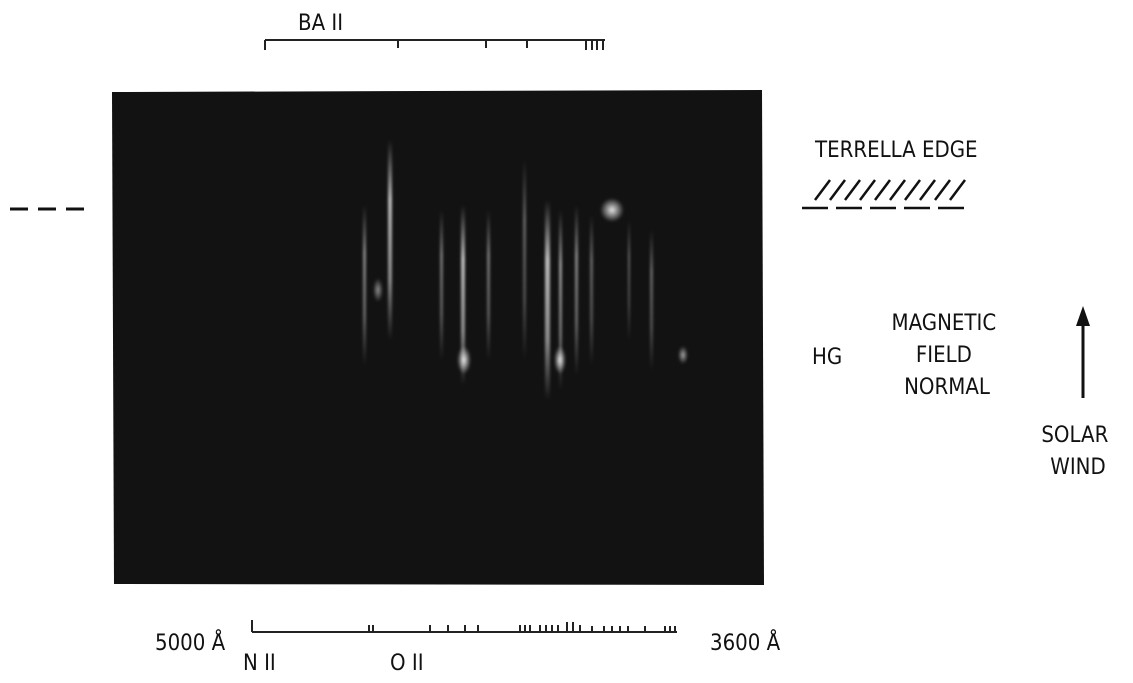 The width and height of the screenshot is (1133, 683). What do you see at coordinates (434, 44) in the screenshot?
I see `top-scale` at bounding box center [434, 44].